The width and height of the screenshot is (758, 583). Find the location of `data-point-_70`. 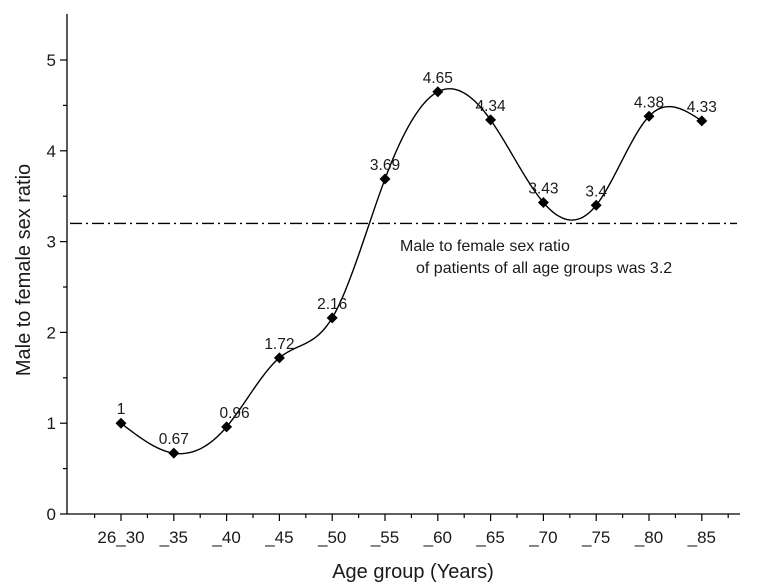

data-point-_70 is located at coordinates (543, 203).